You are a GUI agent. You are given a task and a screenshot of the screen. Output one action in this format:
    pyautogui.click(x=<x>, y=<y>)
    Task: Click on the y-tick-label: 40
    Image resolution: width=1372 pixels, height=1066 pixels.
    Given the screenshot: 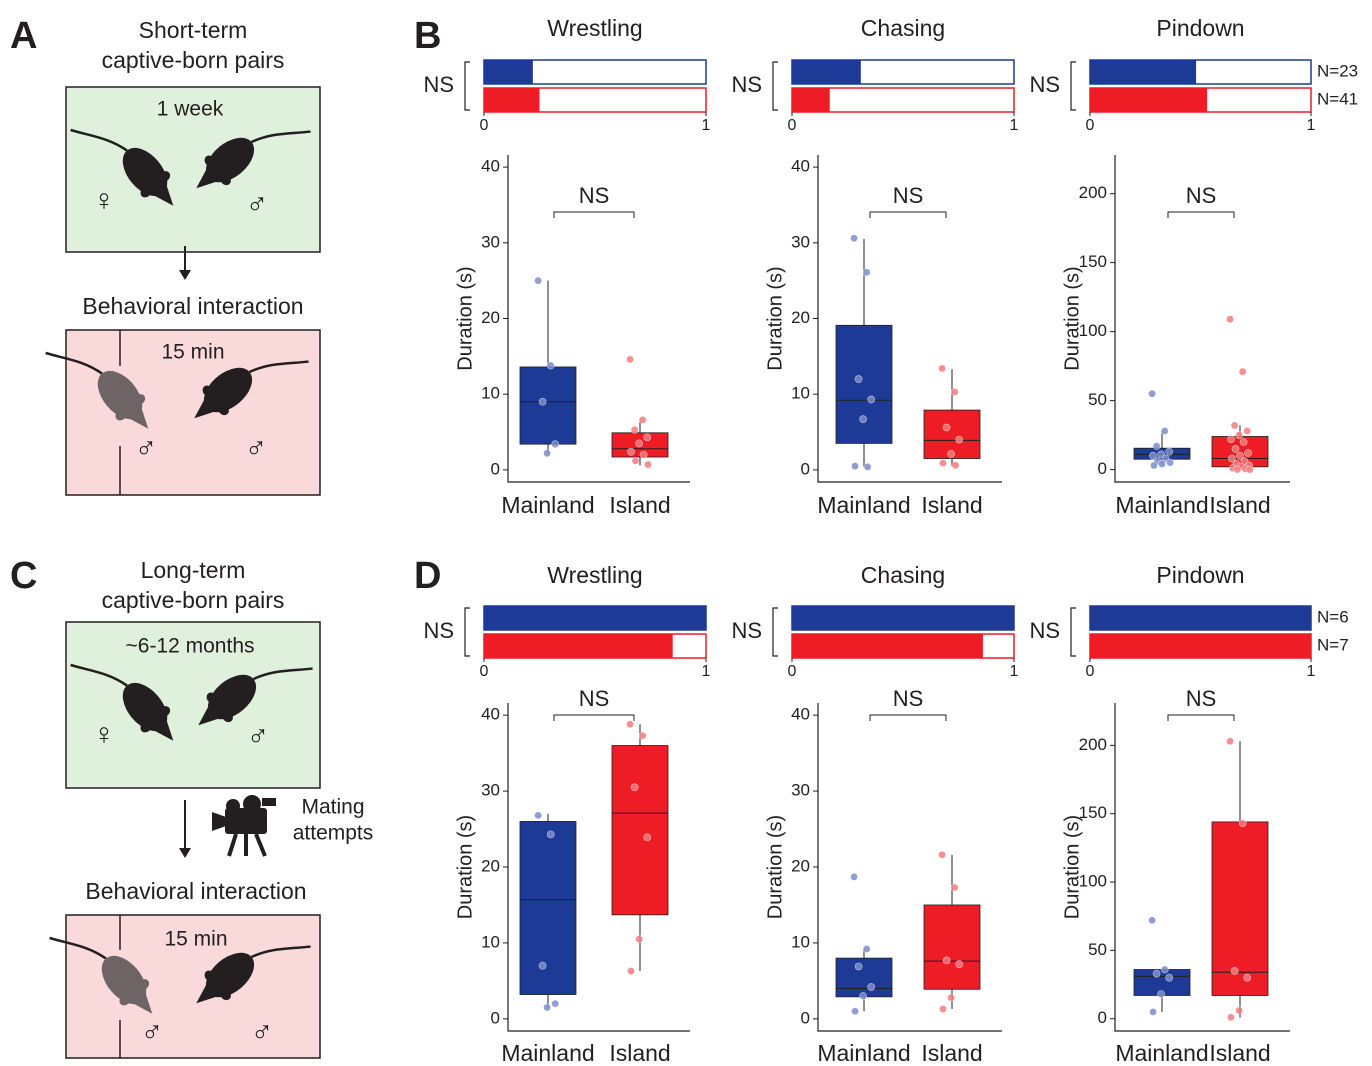 What is the action you would take?
    pyautogui.click(x=490, y=166)
    